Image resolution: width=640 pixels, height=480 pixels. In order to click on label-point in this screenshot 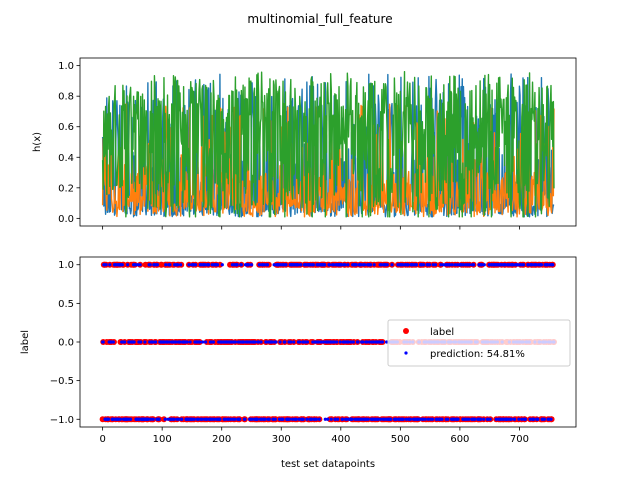, I will do `click(219, 264)`.